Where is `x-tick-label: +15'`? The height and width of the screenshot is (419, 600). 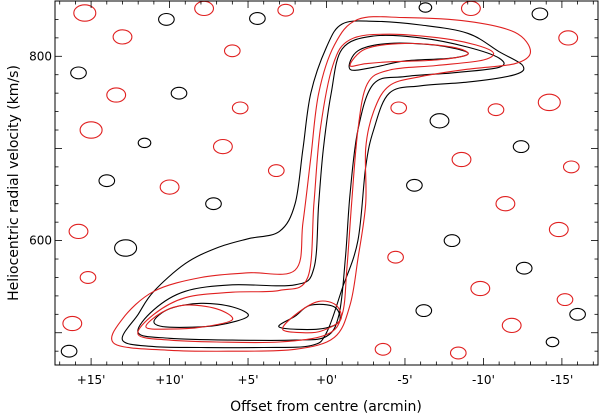 x-tick-label: +15' is located at coordinates (91, 380).